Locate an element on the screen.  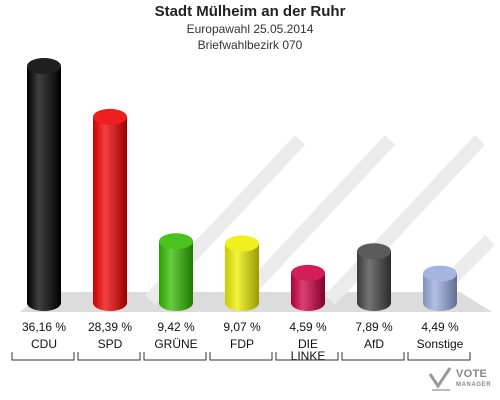
category-label: FDP is located at coordinates (242, 344).